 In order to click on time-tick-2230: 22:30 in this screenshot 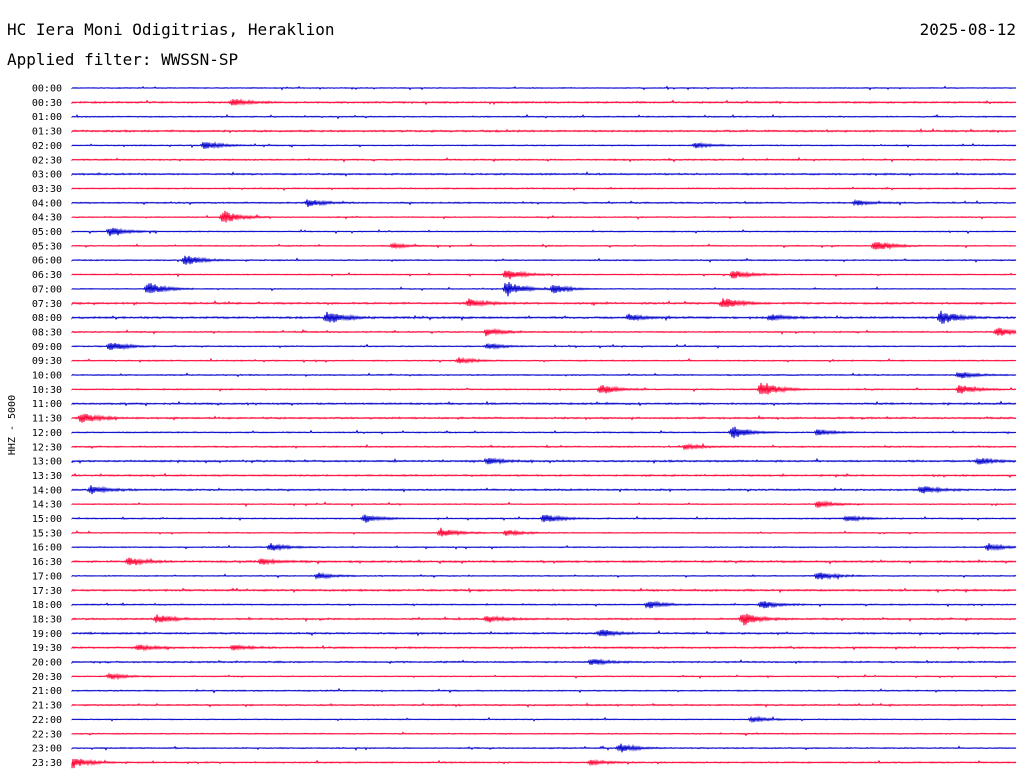, I will do `click(47, 734)`.